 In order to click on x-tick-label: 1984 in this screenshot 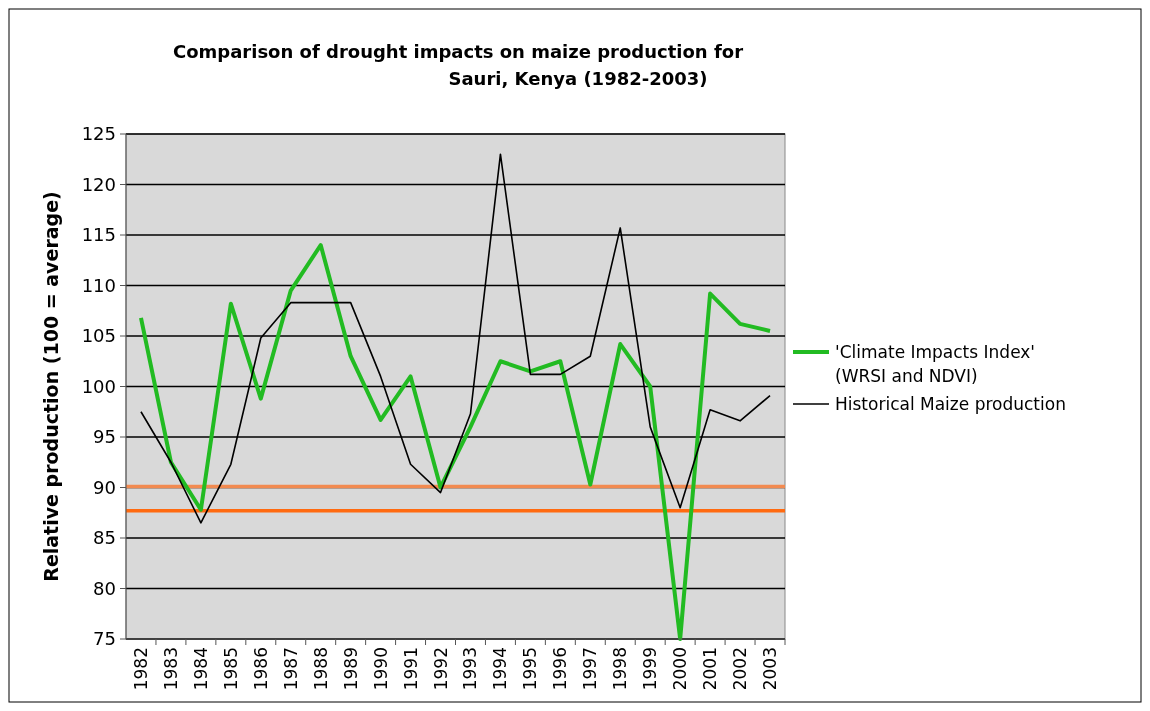, I will do `click(200, 669)`.